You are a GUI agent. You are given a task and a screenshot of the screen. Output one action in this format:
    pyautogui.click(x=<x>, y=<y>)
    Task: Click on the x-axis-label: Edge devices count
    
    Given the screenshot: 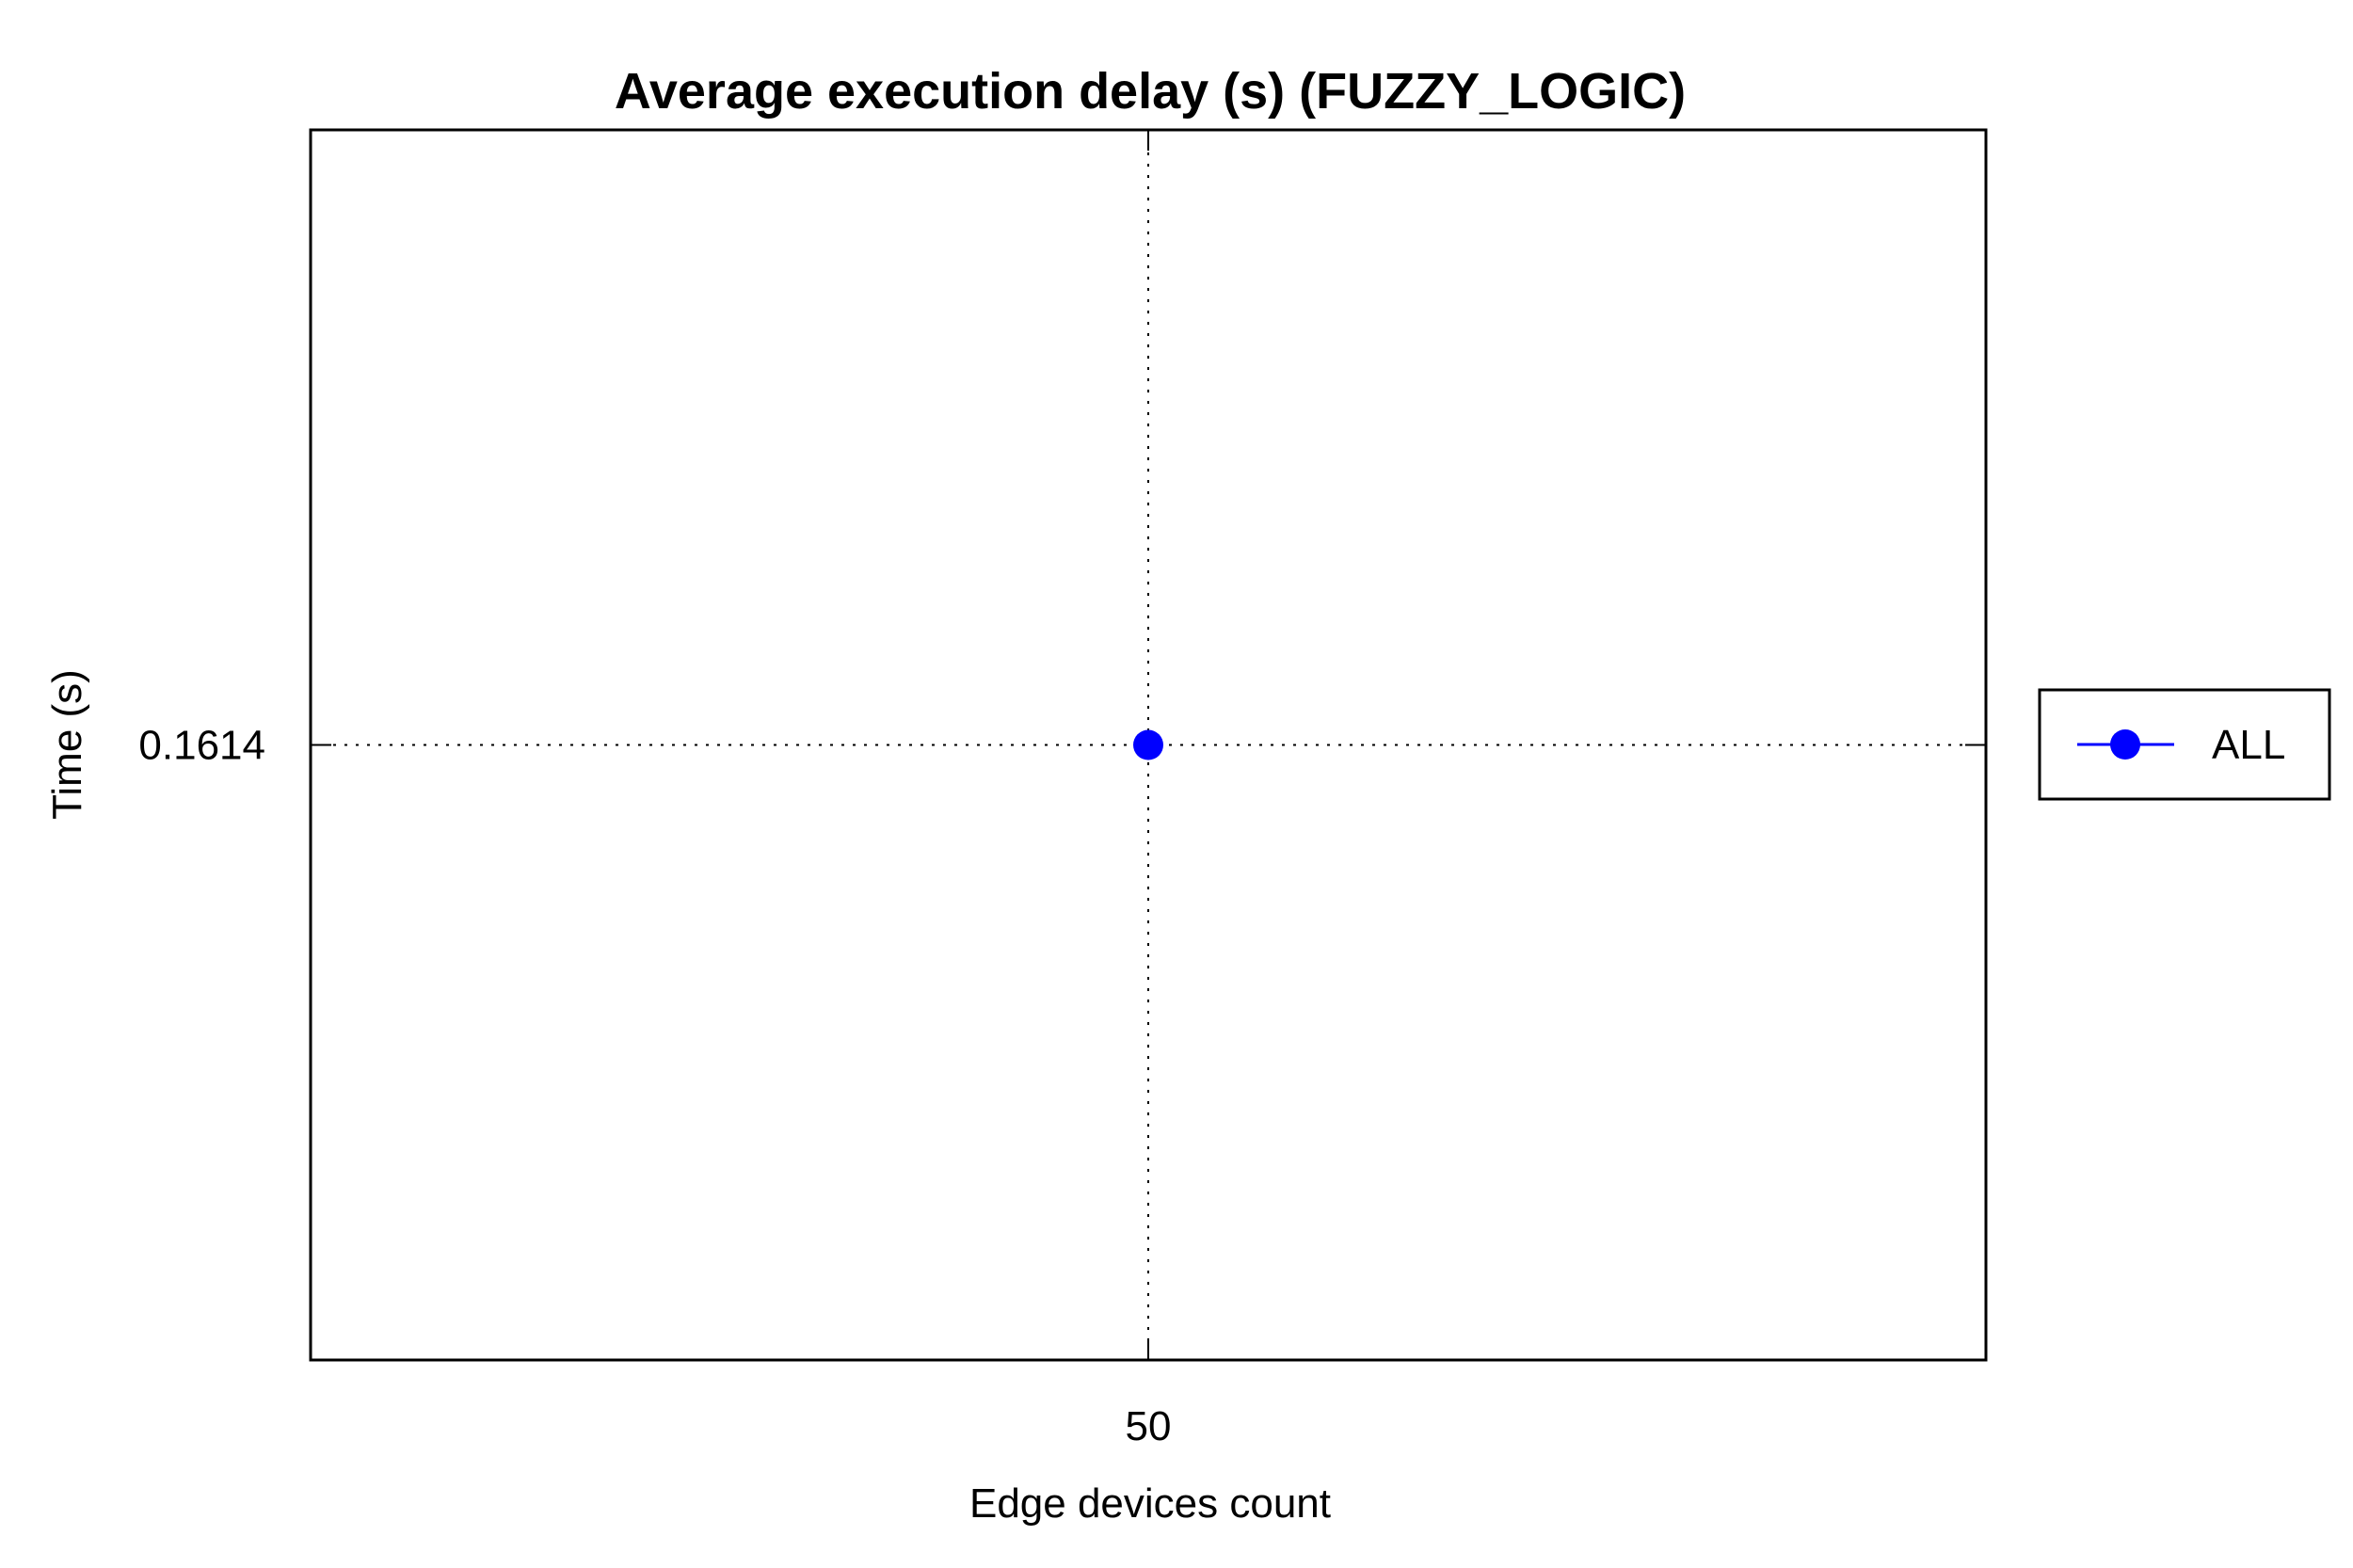 What is the action you would take?
    pyautogui.click(x=1150, y=1503)
    